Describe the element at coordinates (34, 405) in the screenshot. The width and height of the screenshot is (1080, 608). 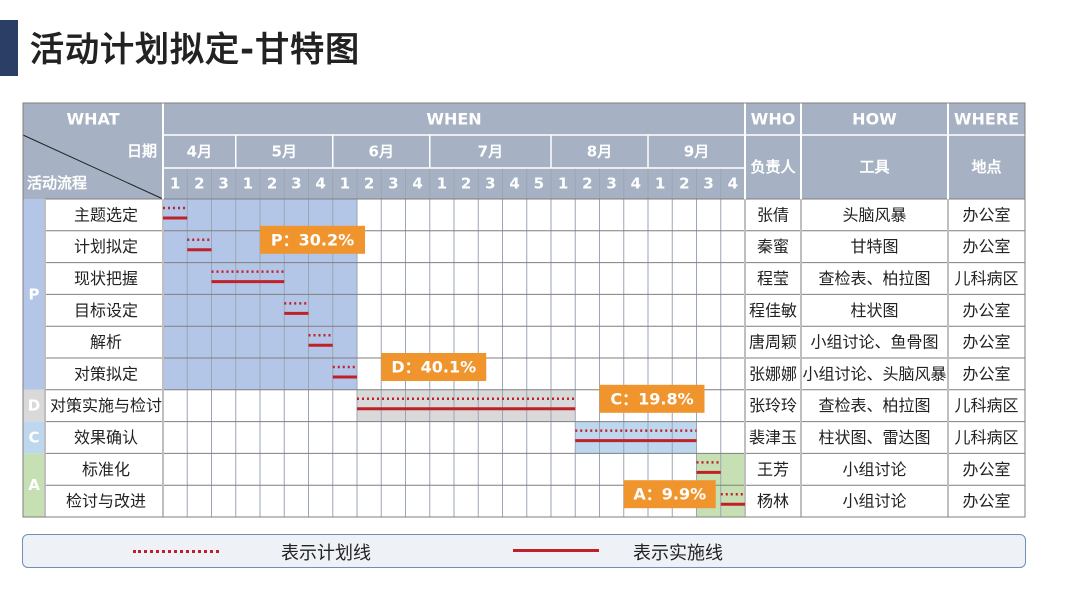
I see `phase-cell-d` at that location.